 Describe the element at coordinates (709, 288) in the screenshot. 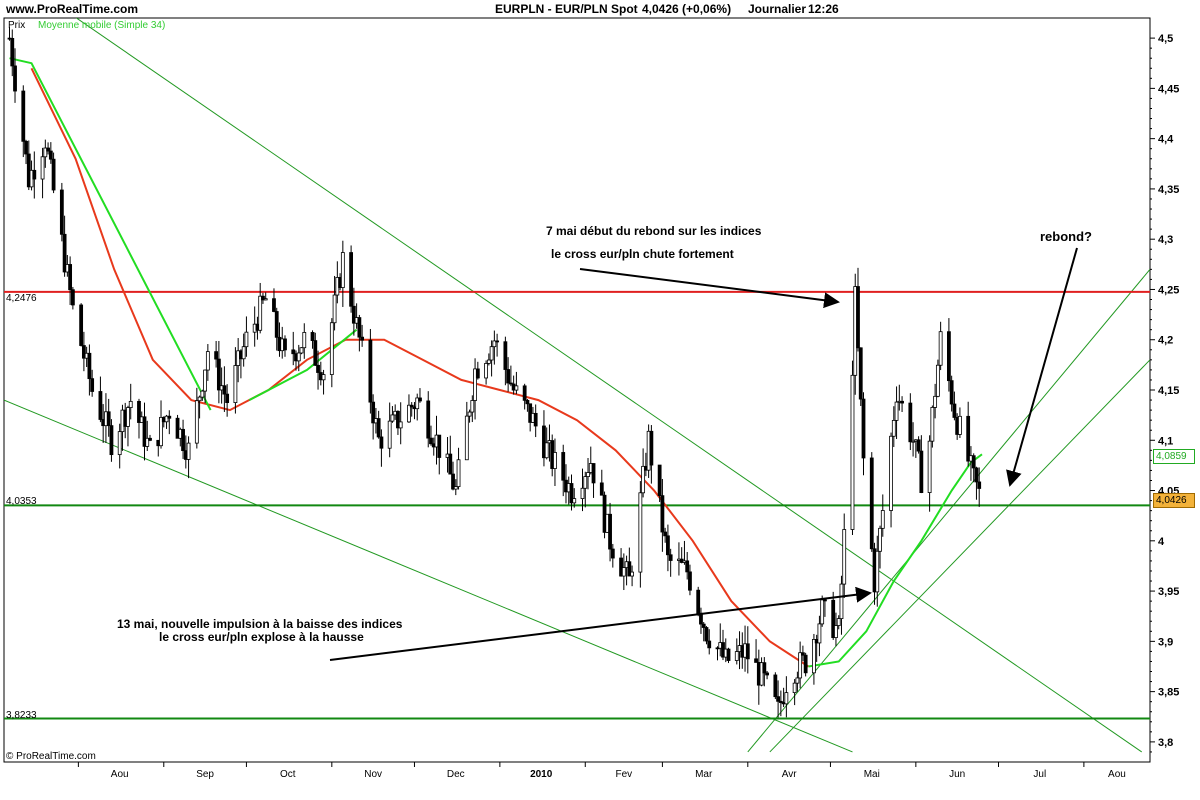

I see `arrow-to-peak` at that location.